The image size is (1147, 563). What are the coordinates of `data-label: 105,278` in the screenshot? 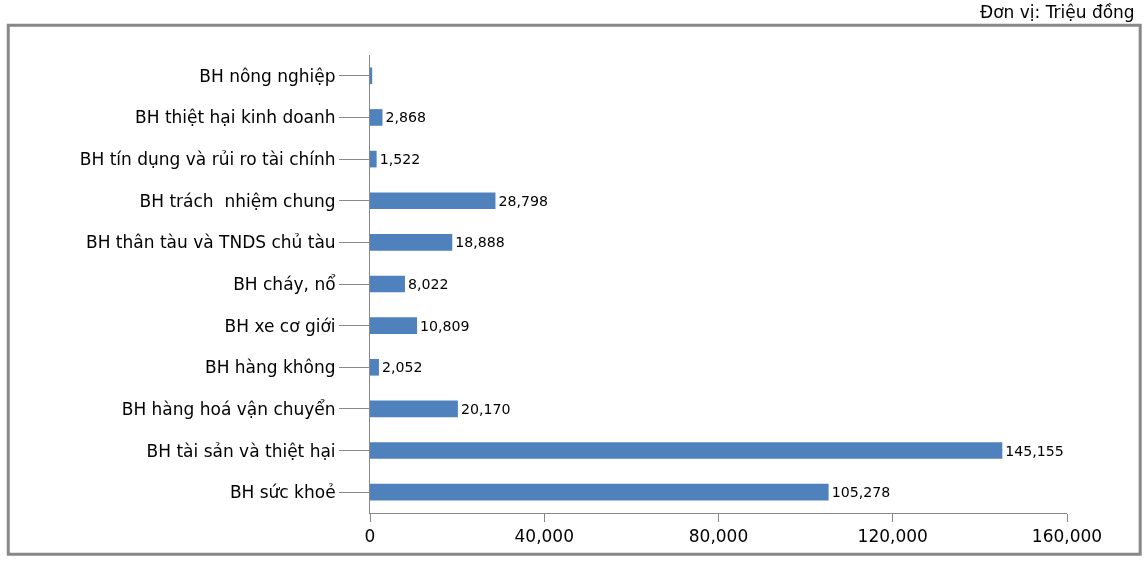 It's located at (861, 492).